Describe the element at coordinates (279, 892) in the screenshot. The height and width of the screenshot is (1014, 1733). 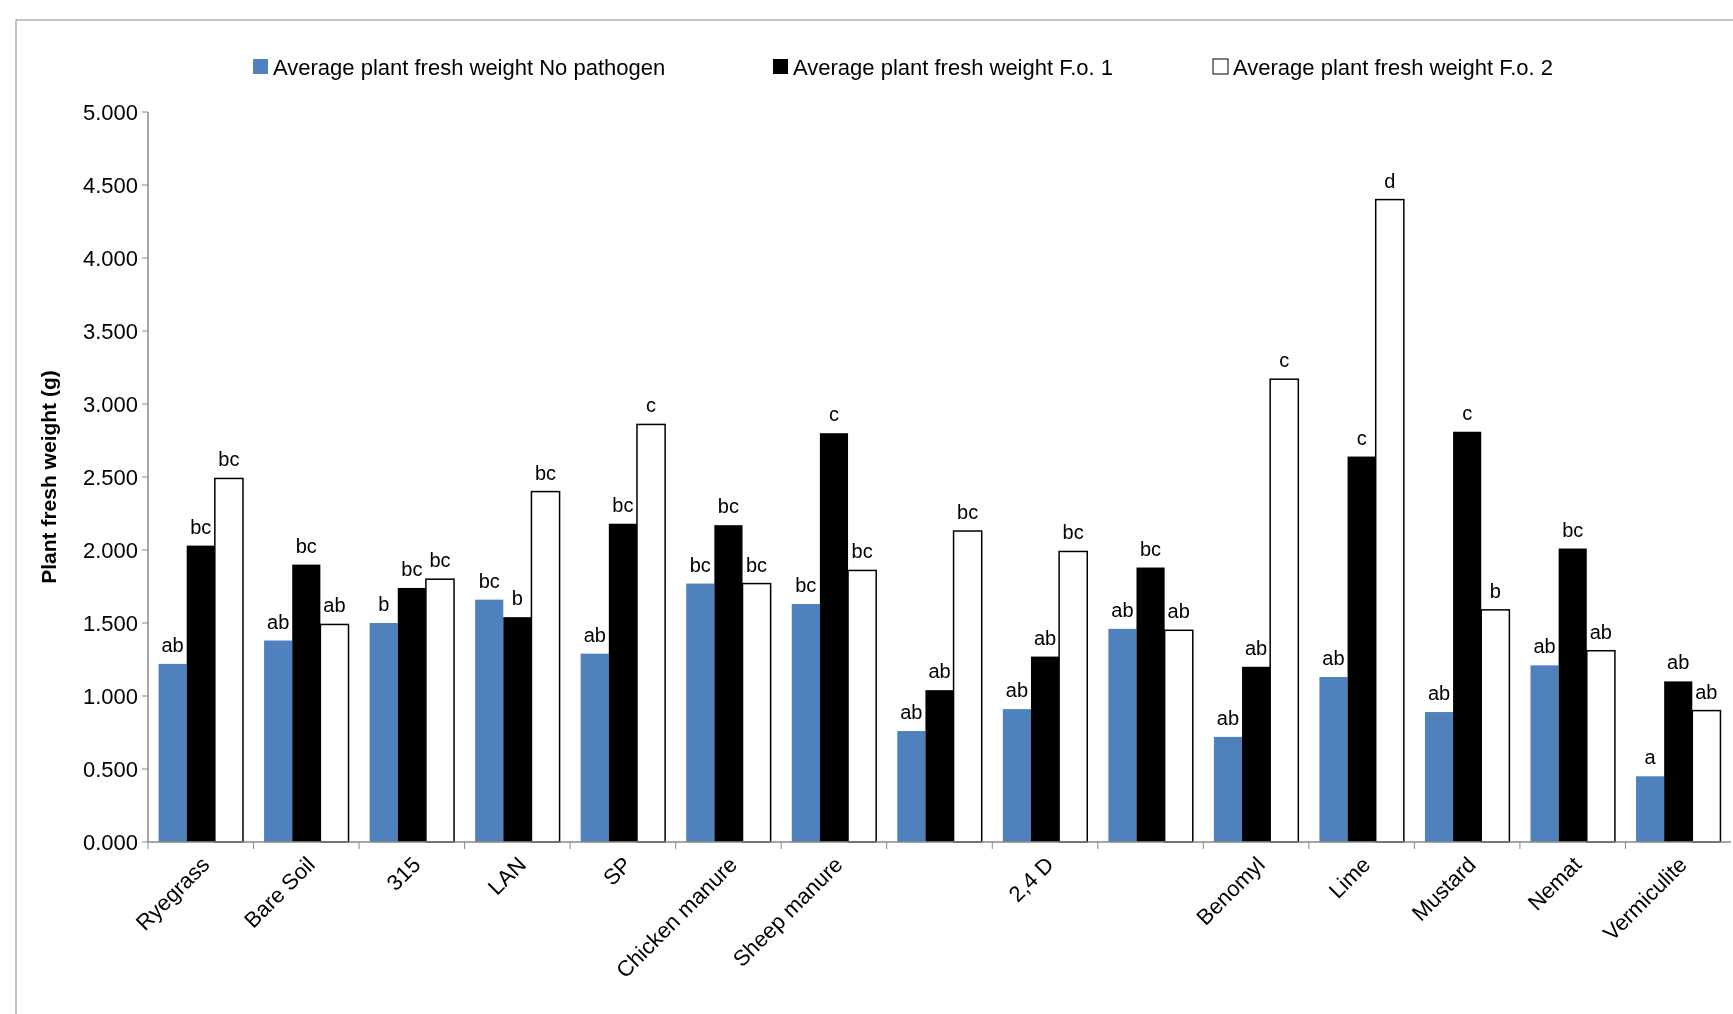
I see `x-tick-label: Bare Soil` at that location.